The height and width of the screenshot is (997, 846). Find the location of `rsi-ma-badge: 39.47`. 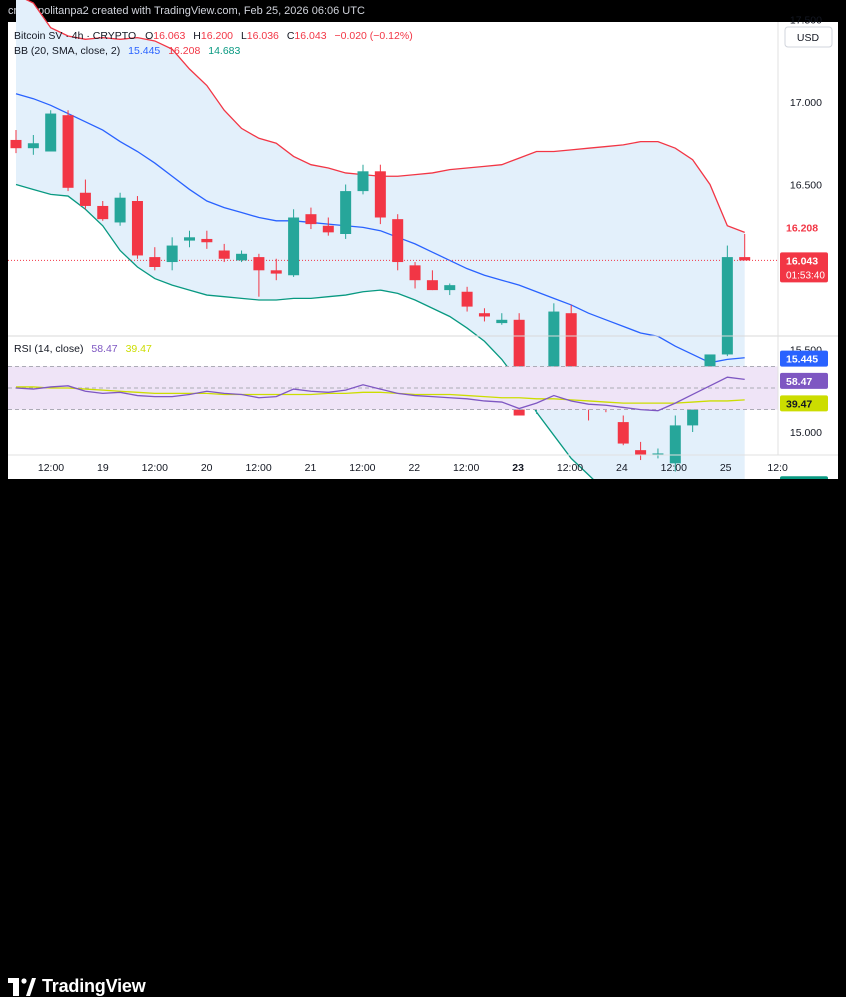

rsi-ma-badge: 39.47 is located at coordinates (799, 404).